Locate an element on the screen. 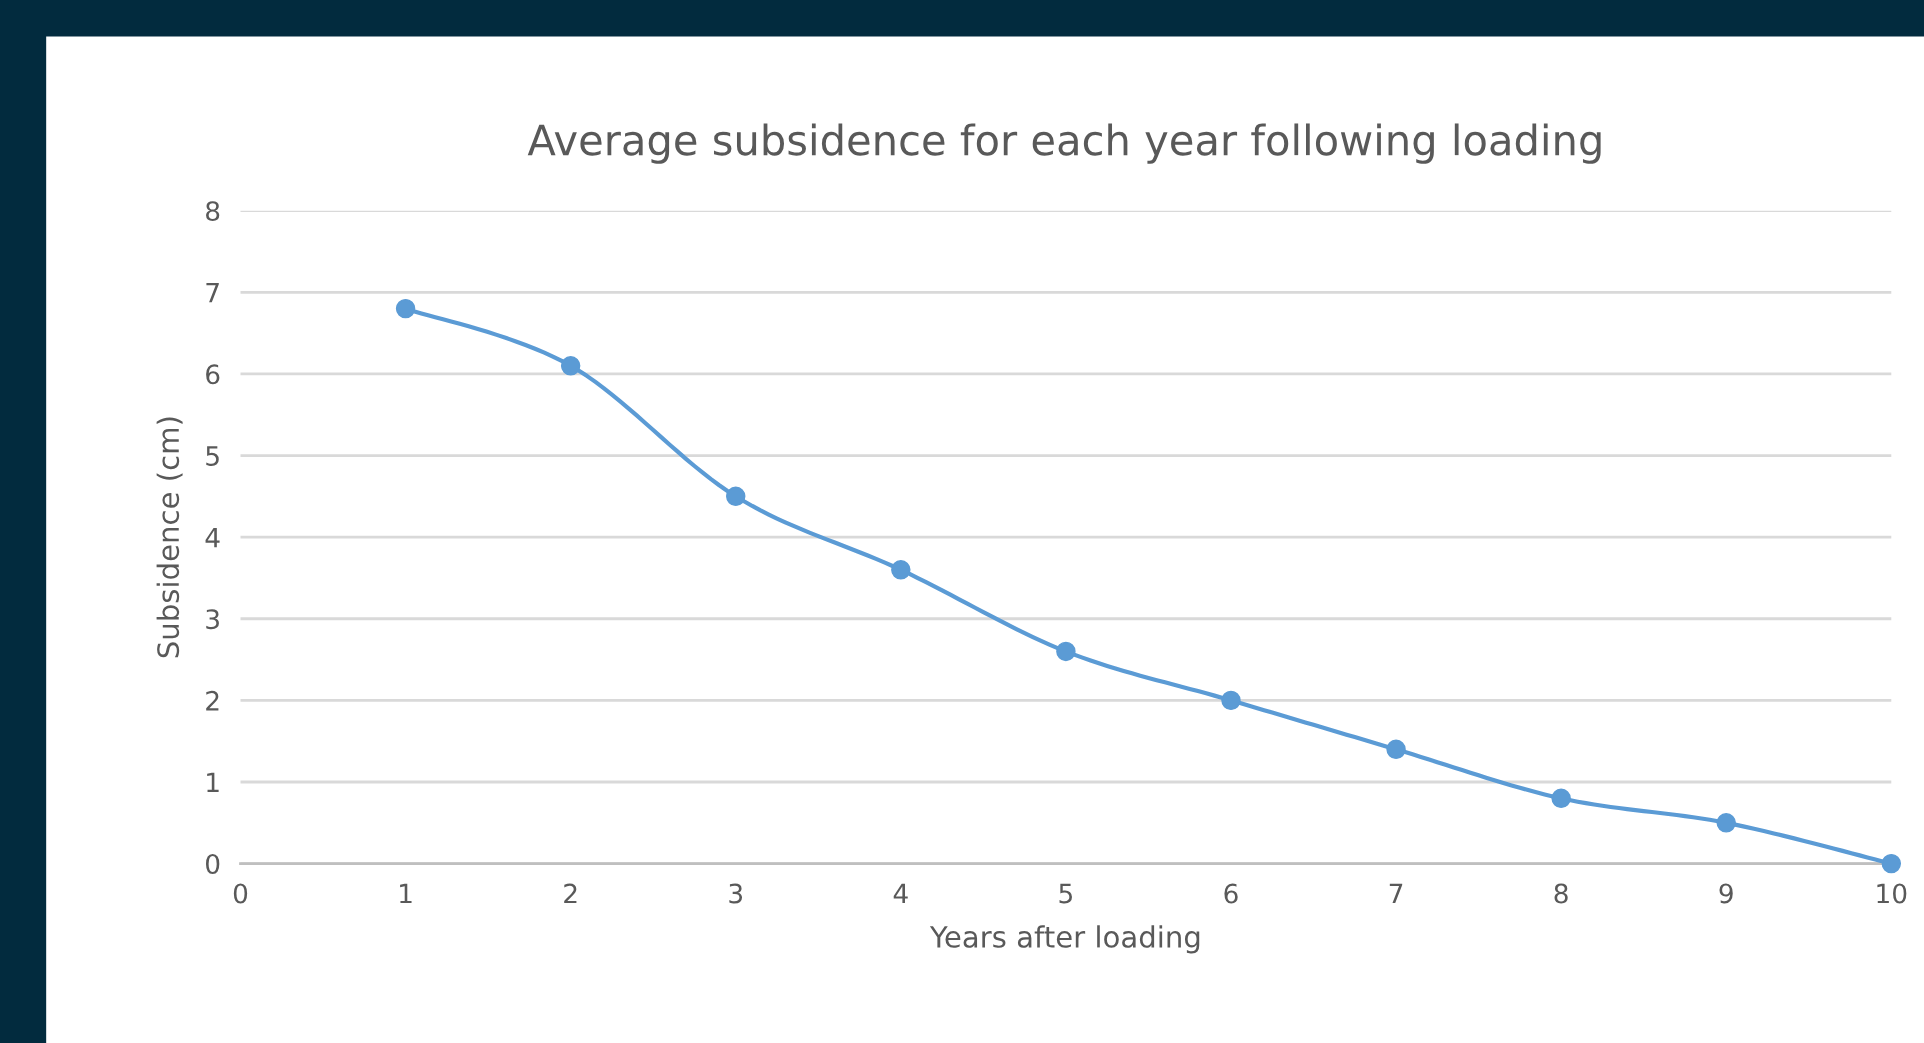 The width and height of the screenshot is (1924, 1043). y-tick-label: 7 is located at coordinates (212, 293).